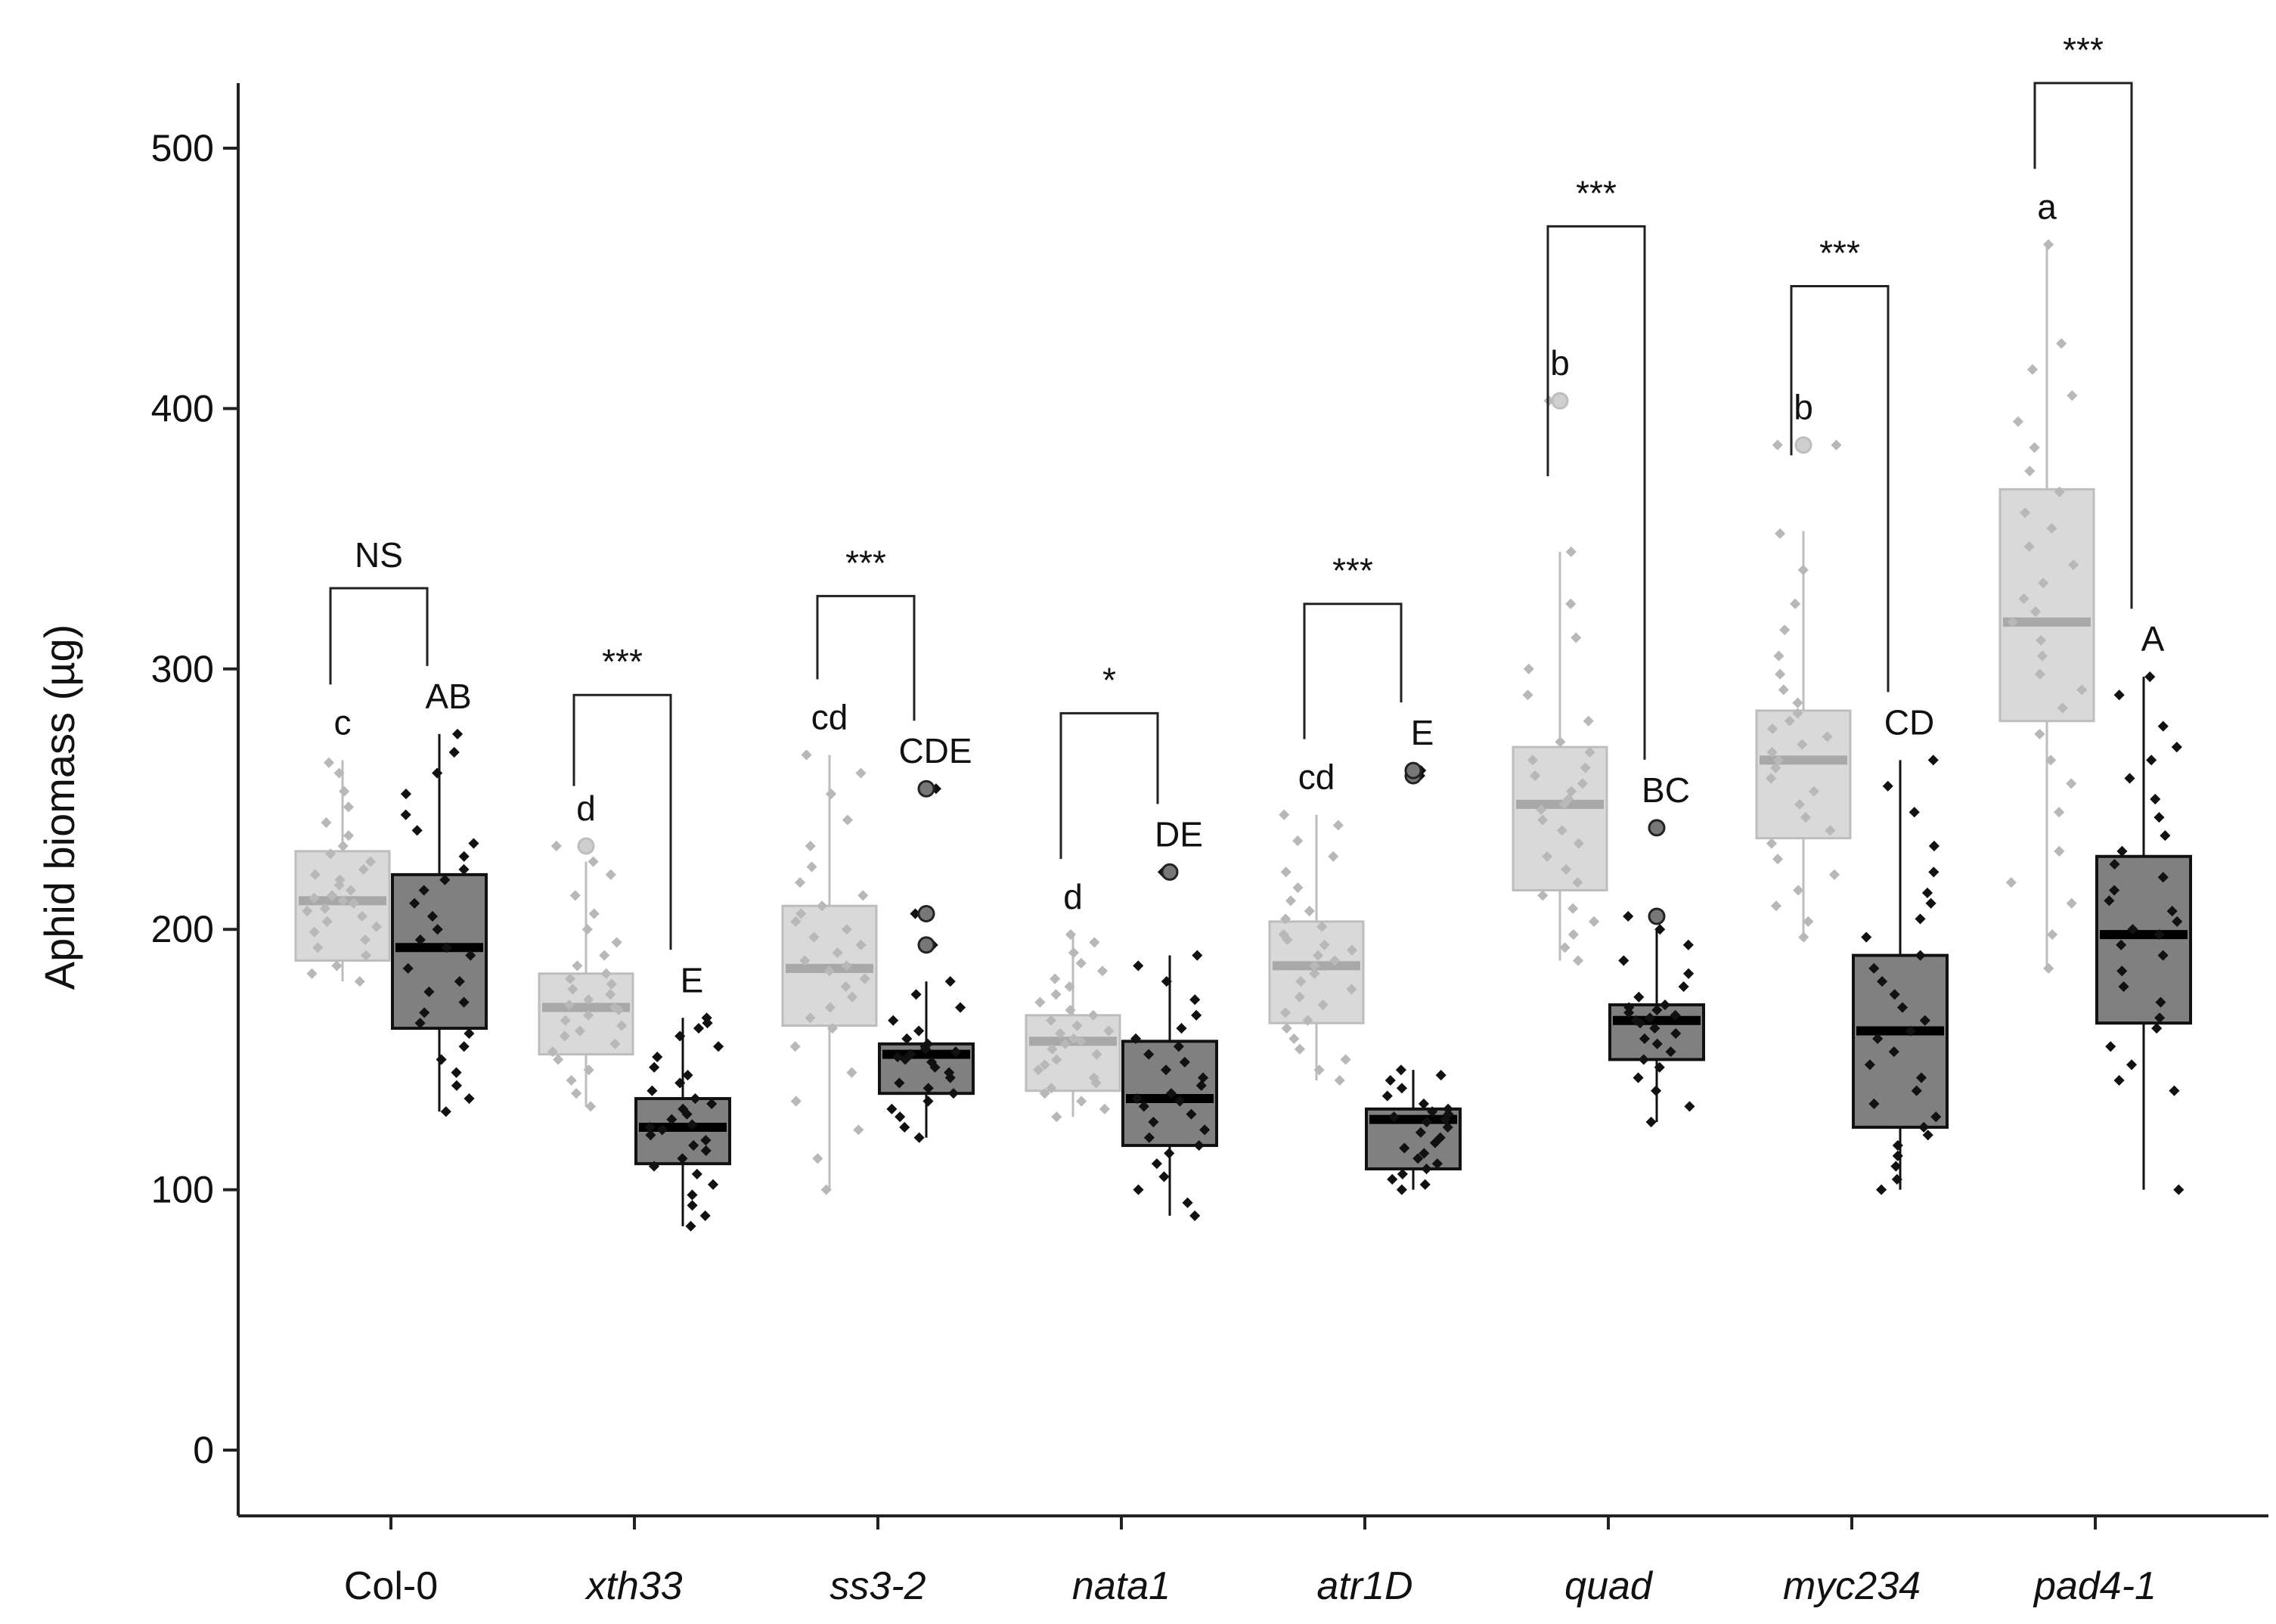 This screenshot has height=1624, width=2276. What do you see at coordinates (935, 750) in the screenshot?
I see `dark-group-letter: CDE` at bounding box center [935, 750].